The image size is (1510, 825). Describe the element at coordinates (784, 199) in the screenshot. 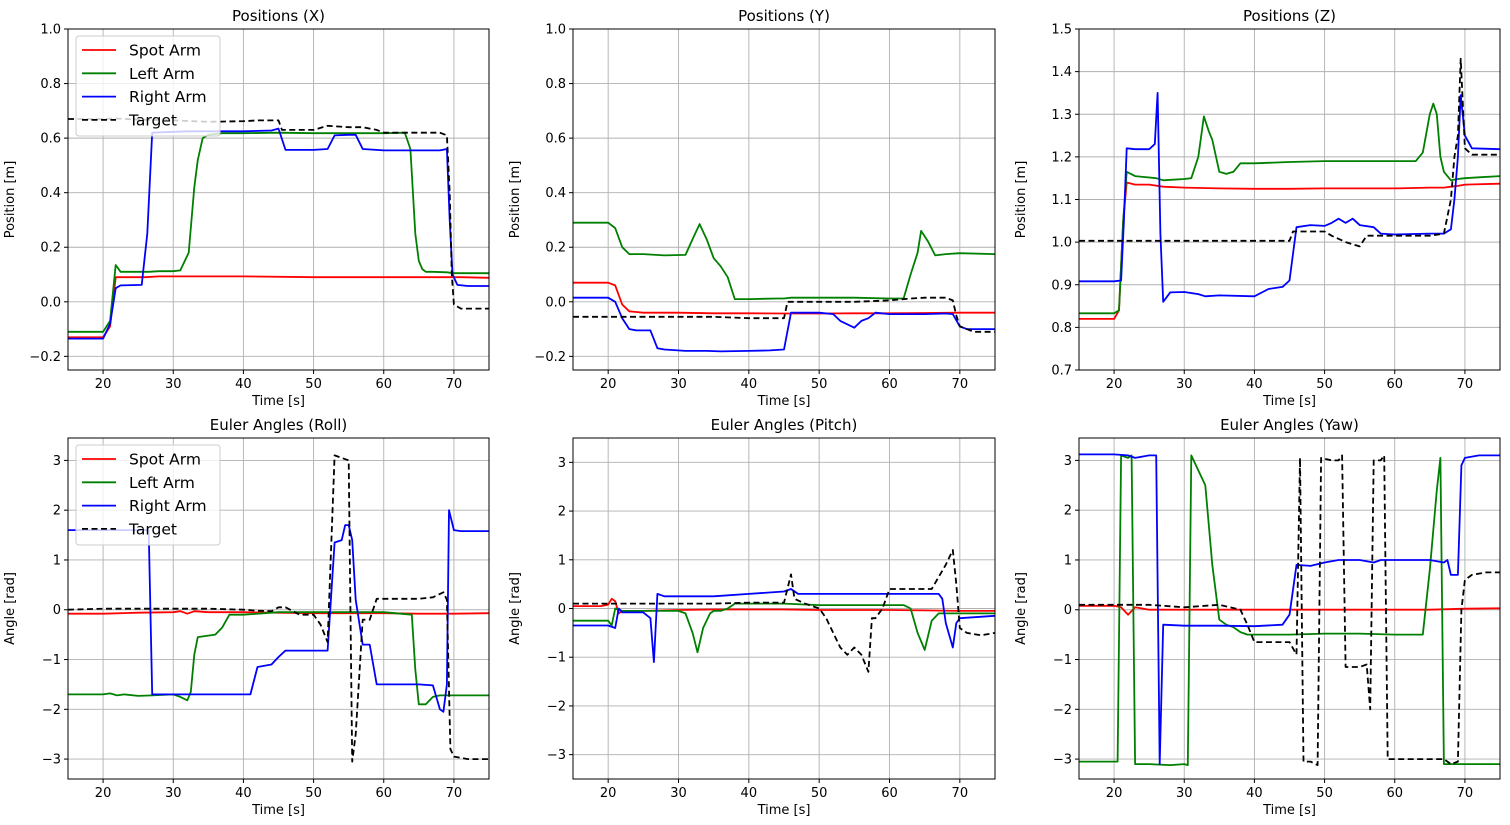

I see `chart-2-axes-frame` at that location.